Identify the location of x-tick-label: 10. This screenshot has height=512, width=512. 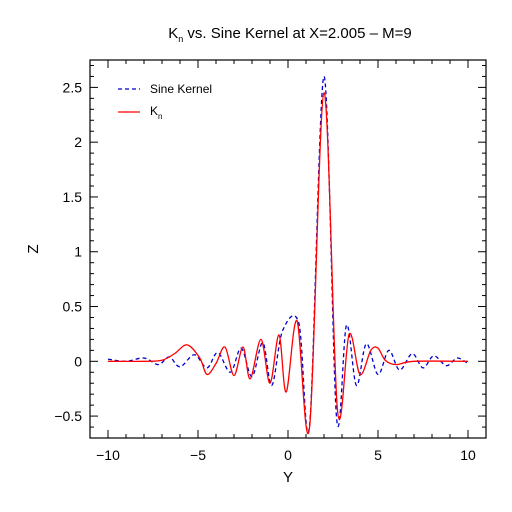
(468, 455).